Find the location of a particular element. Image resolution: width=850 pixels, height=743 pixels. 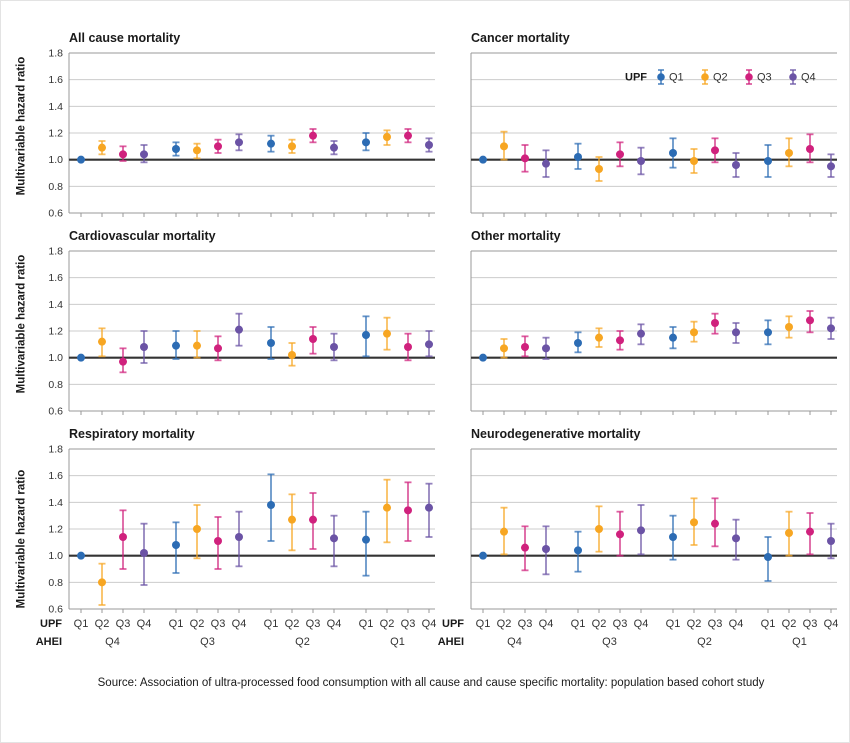

chart-all-cause-mortality: 0.6 0.8 1.0 1.2 1.4 1.6 1.8 is located at coordinates (241, 134).